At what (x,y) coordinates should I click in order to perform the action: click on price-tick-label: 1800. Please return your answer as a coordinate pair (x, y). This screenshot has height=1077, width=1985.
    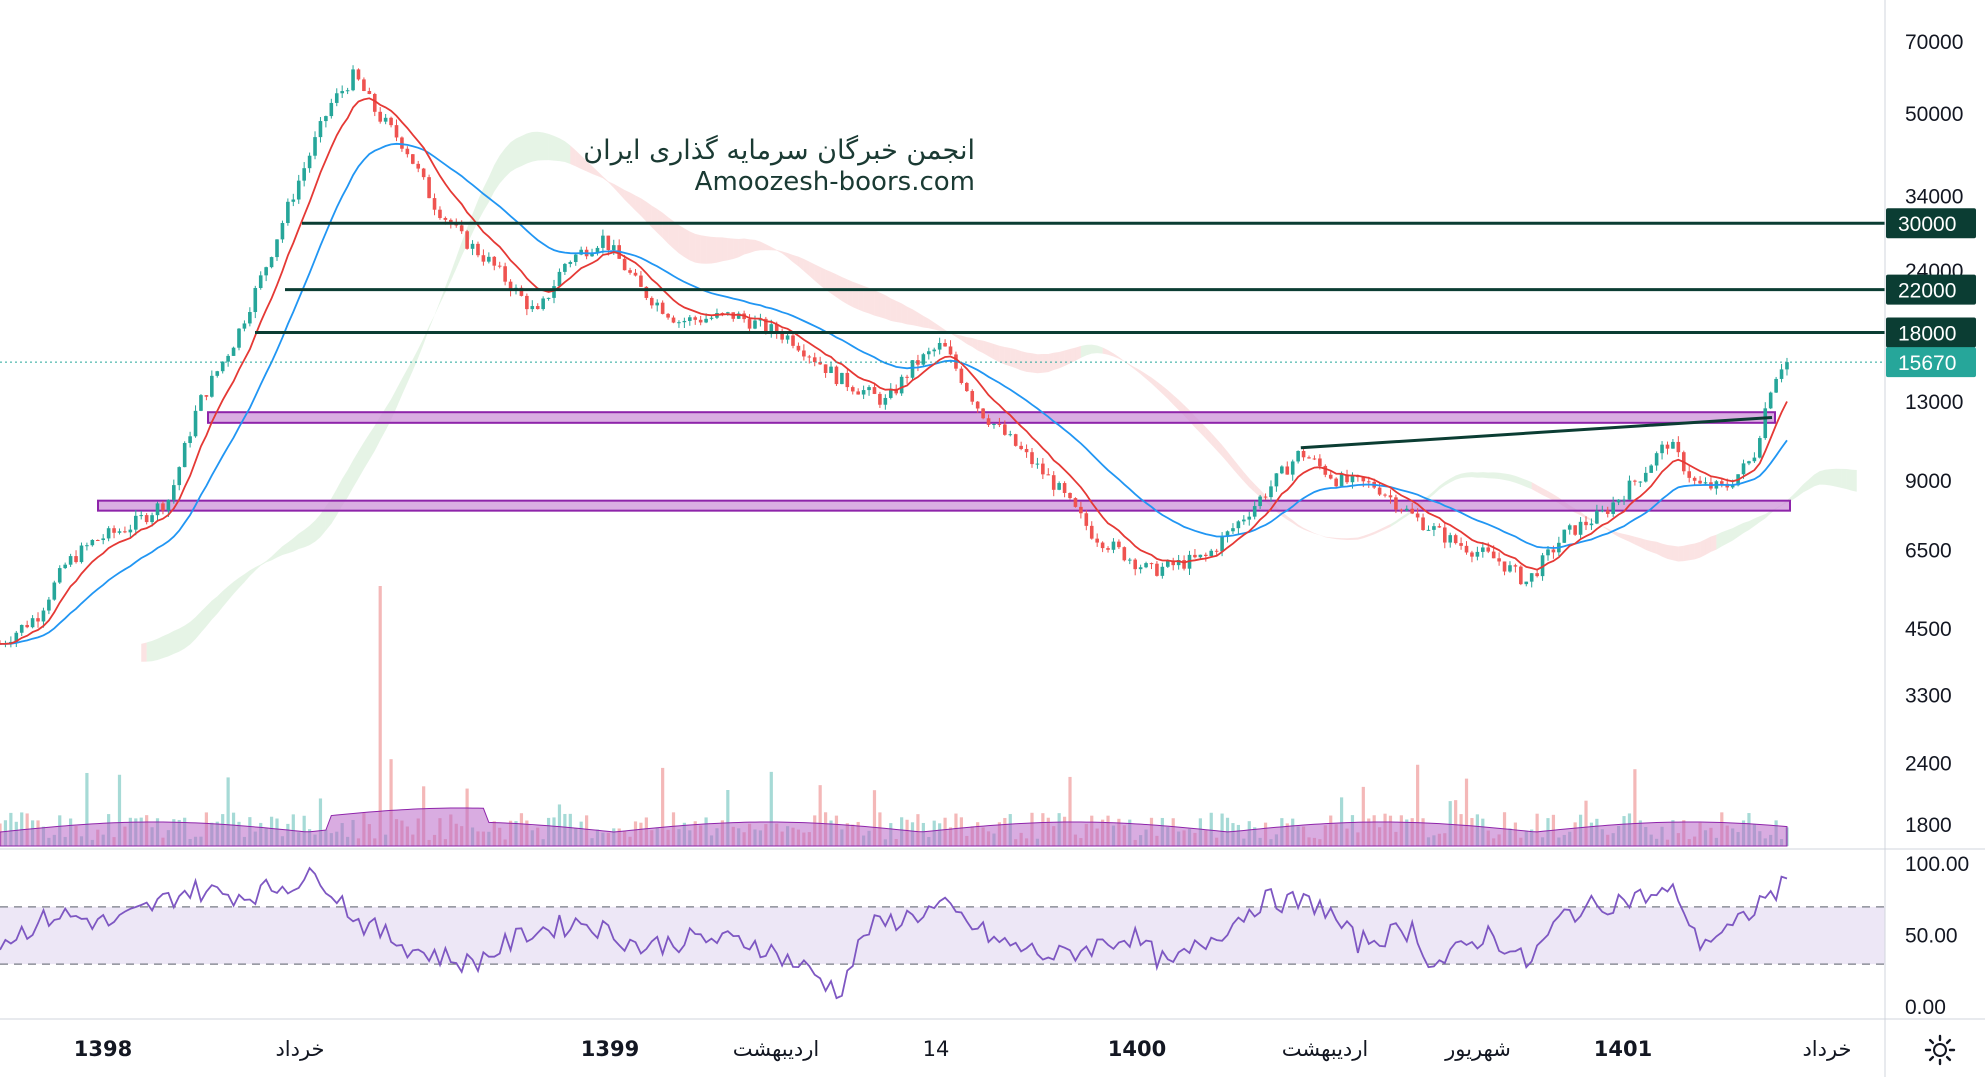
    Looking at the image, I should click on (1928, 825).